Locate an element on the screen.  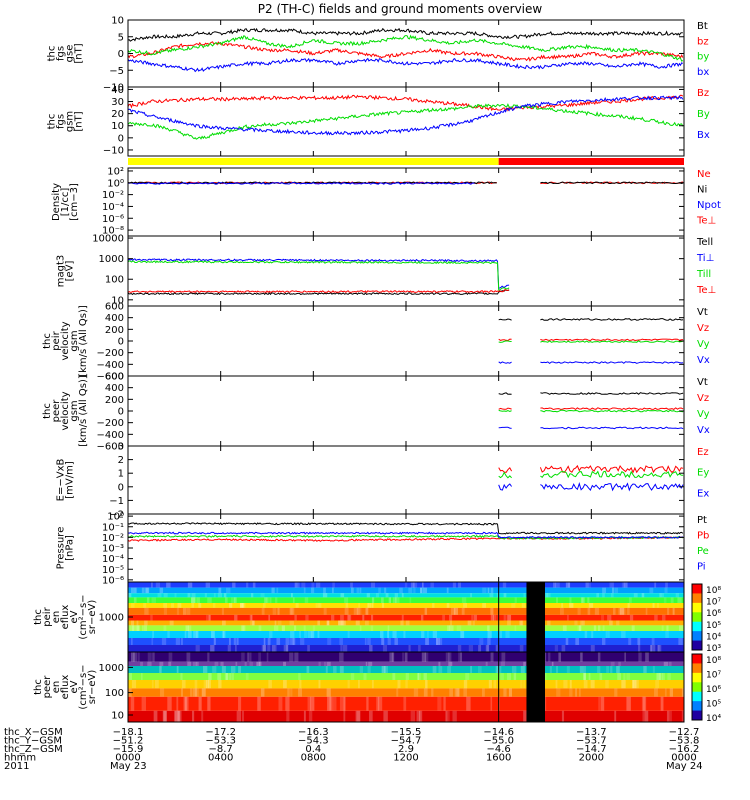
series-line-Vx is located at coordinates (612, 363).